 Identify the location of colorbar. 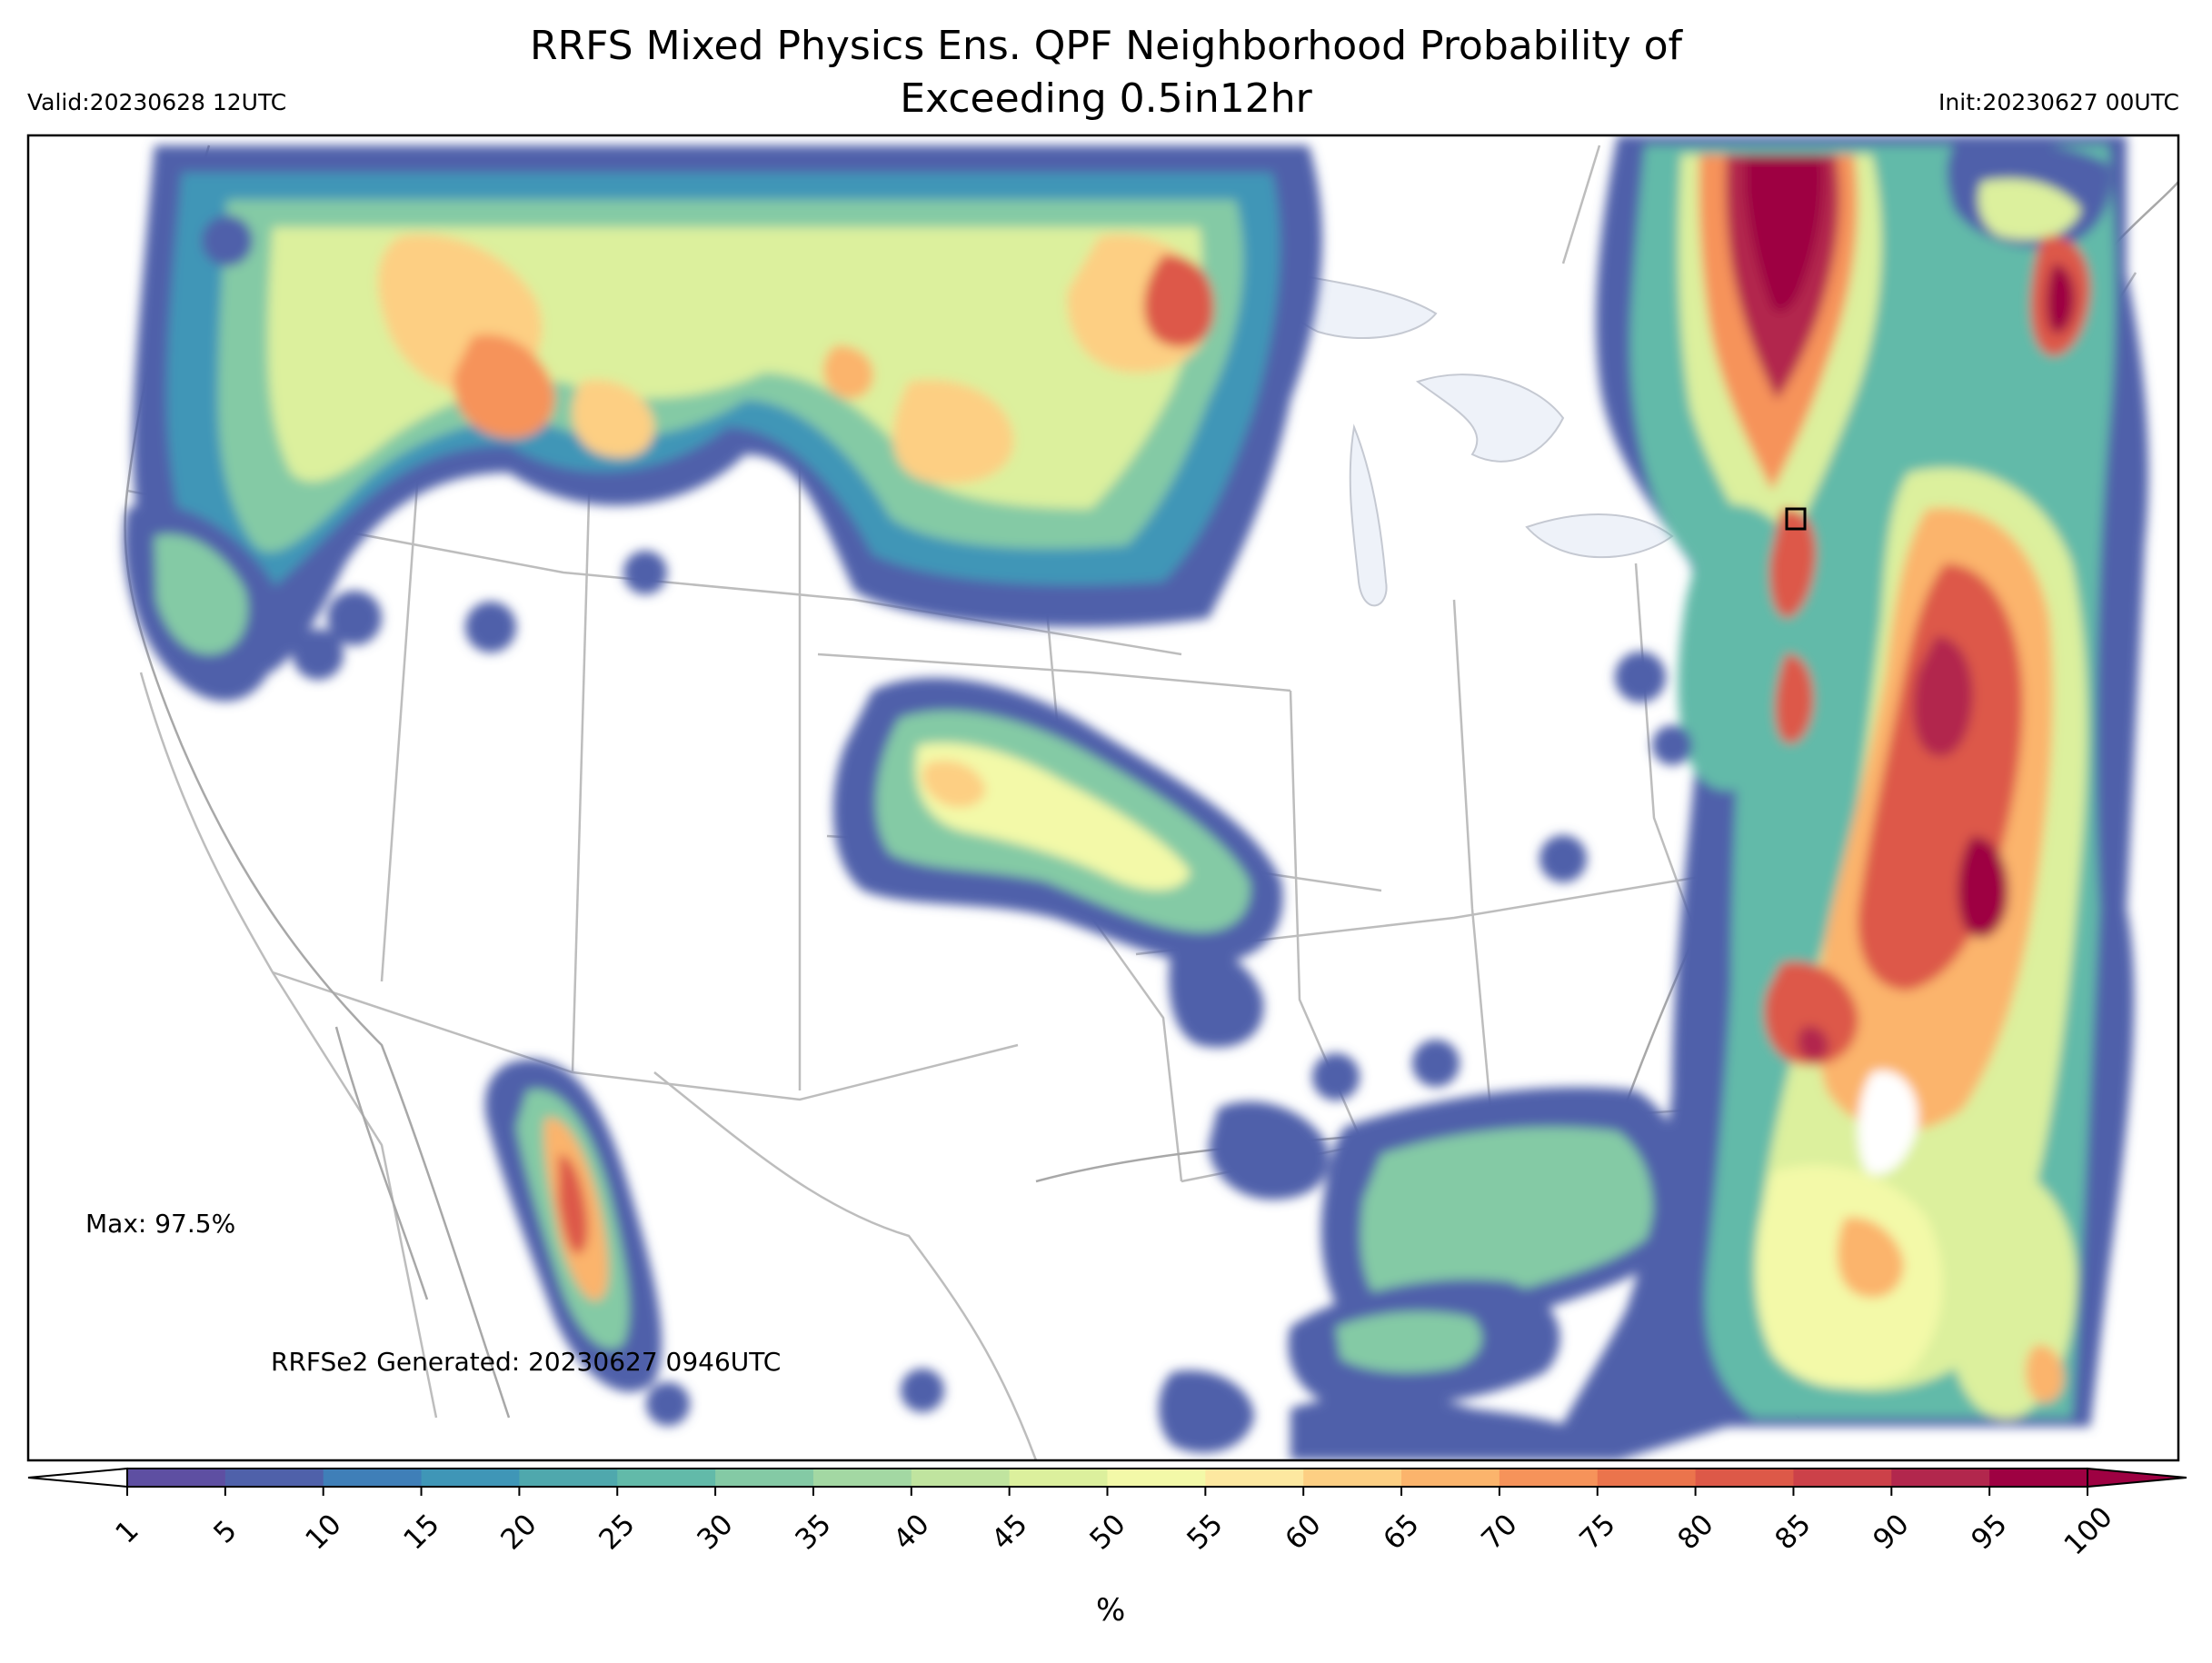
(1107, 1481).